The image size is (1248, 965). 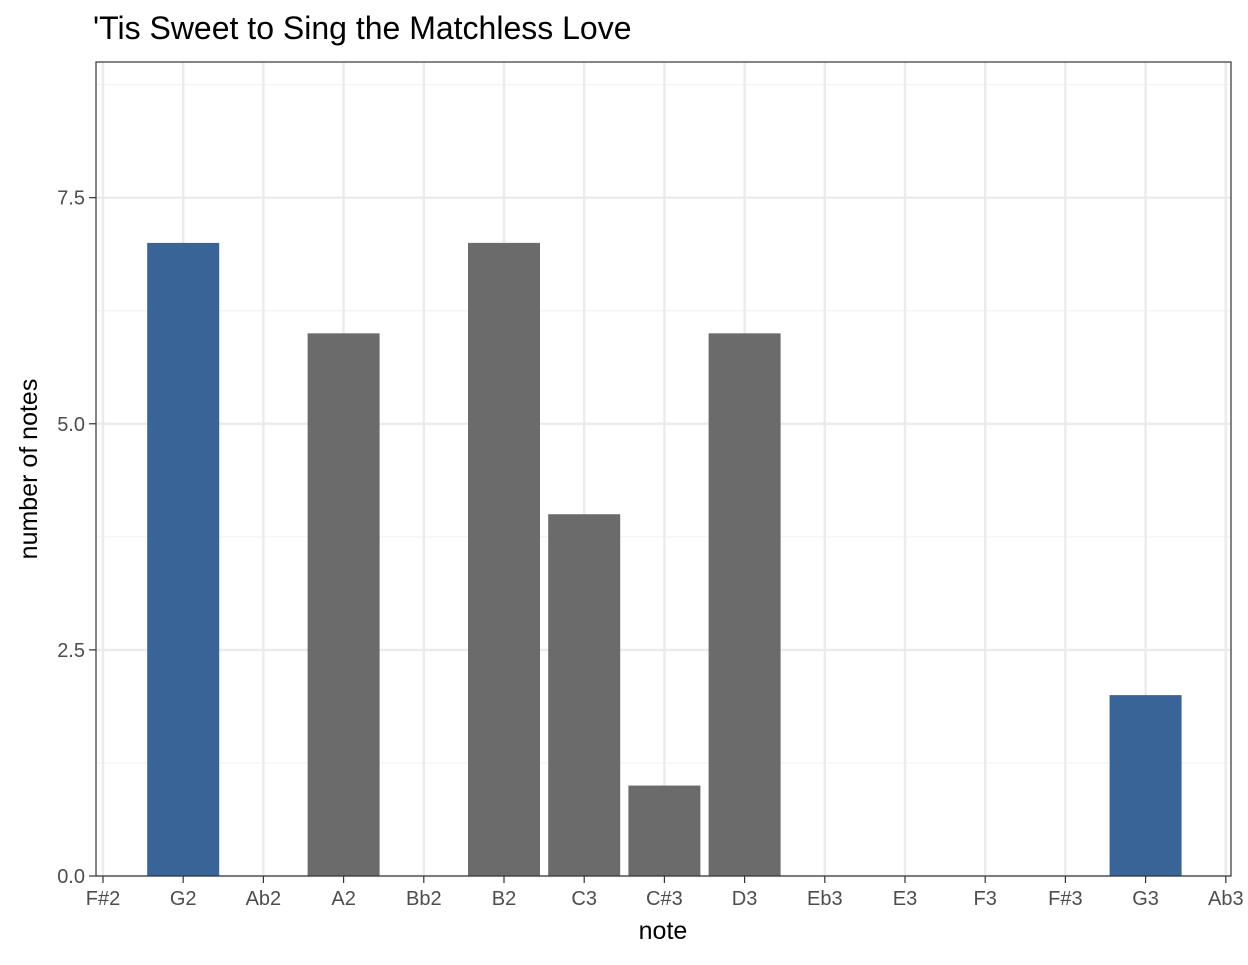 What do you see at coordinates (905, 899) in the screenshot?
I see `x-tick-label: E3` at bounding box center [905, 899].